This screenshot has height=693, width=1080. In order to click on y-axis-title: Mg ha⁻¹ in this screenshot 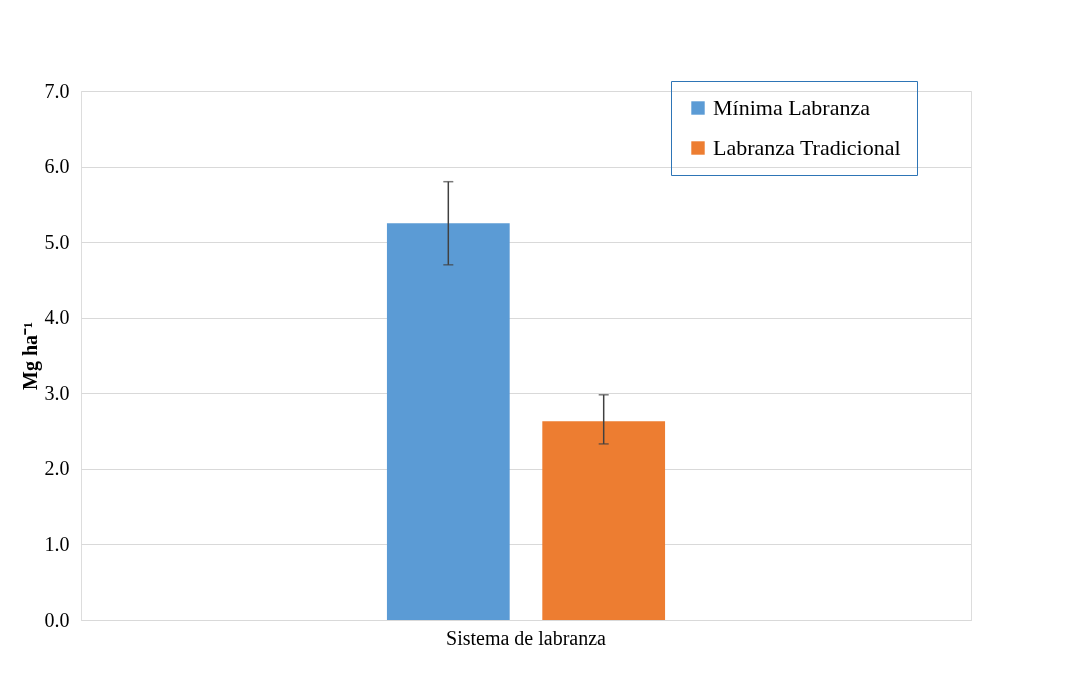, I will do `click(30, 356)`.